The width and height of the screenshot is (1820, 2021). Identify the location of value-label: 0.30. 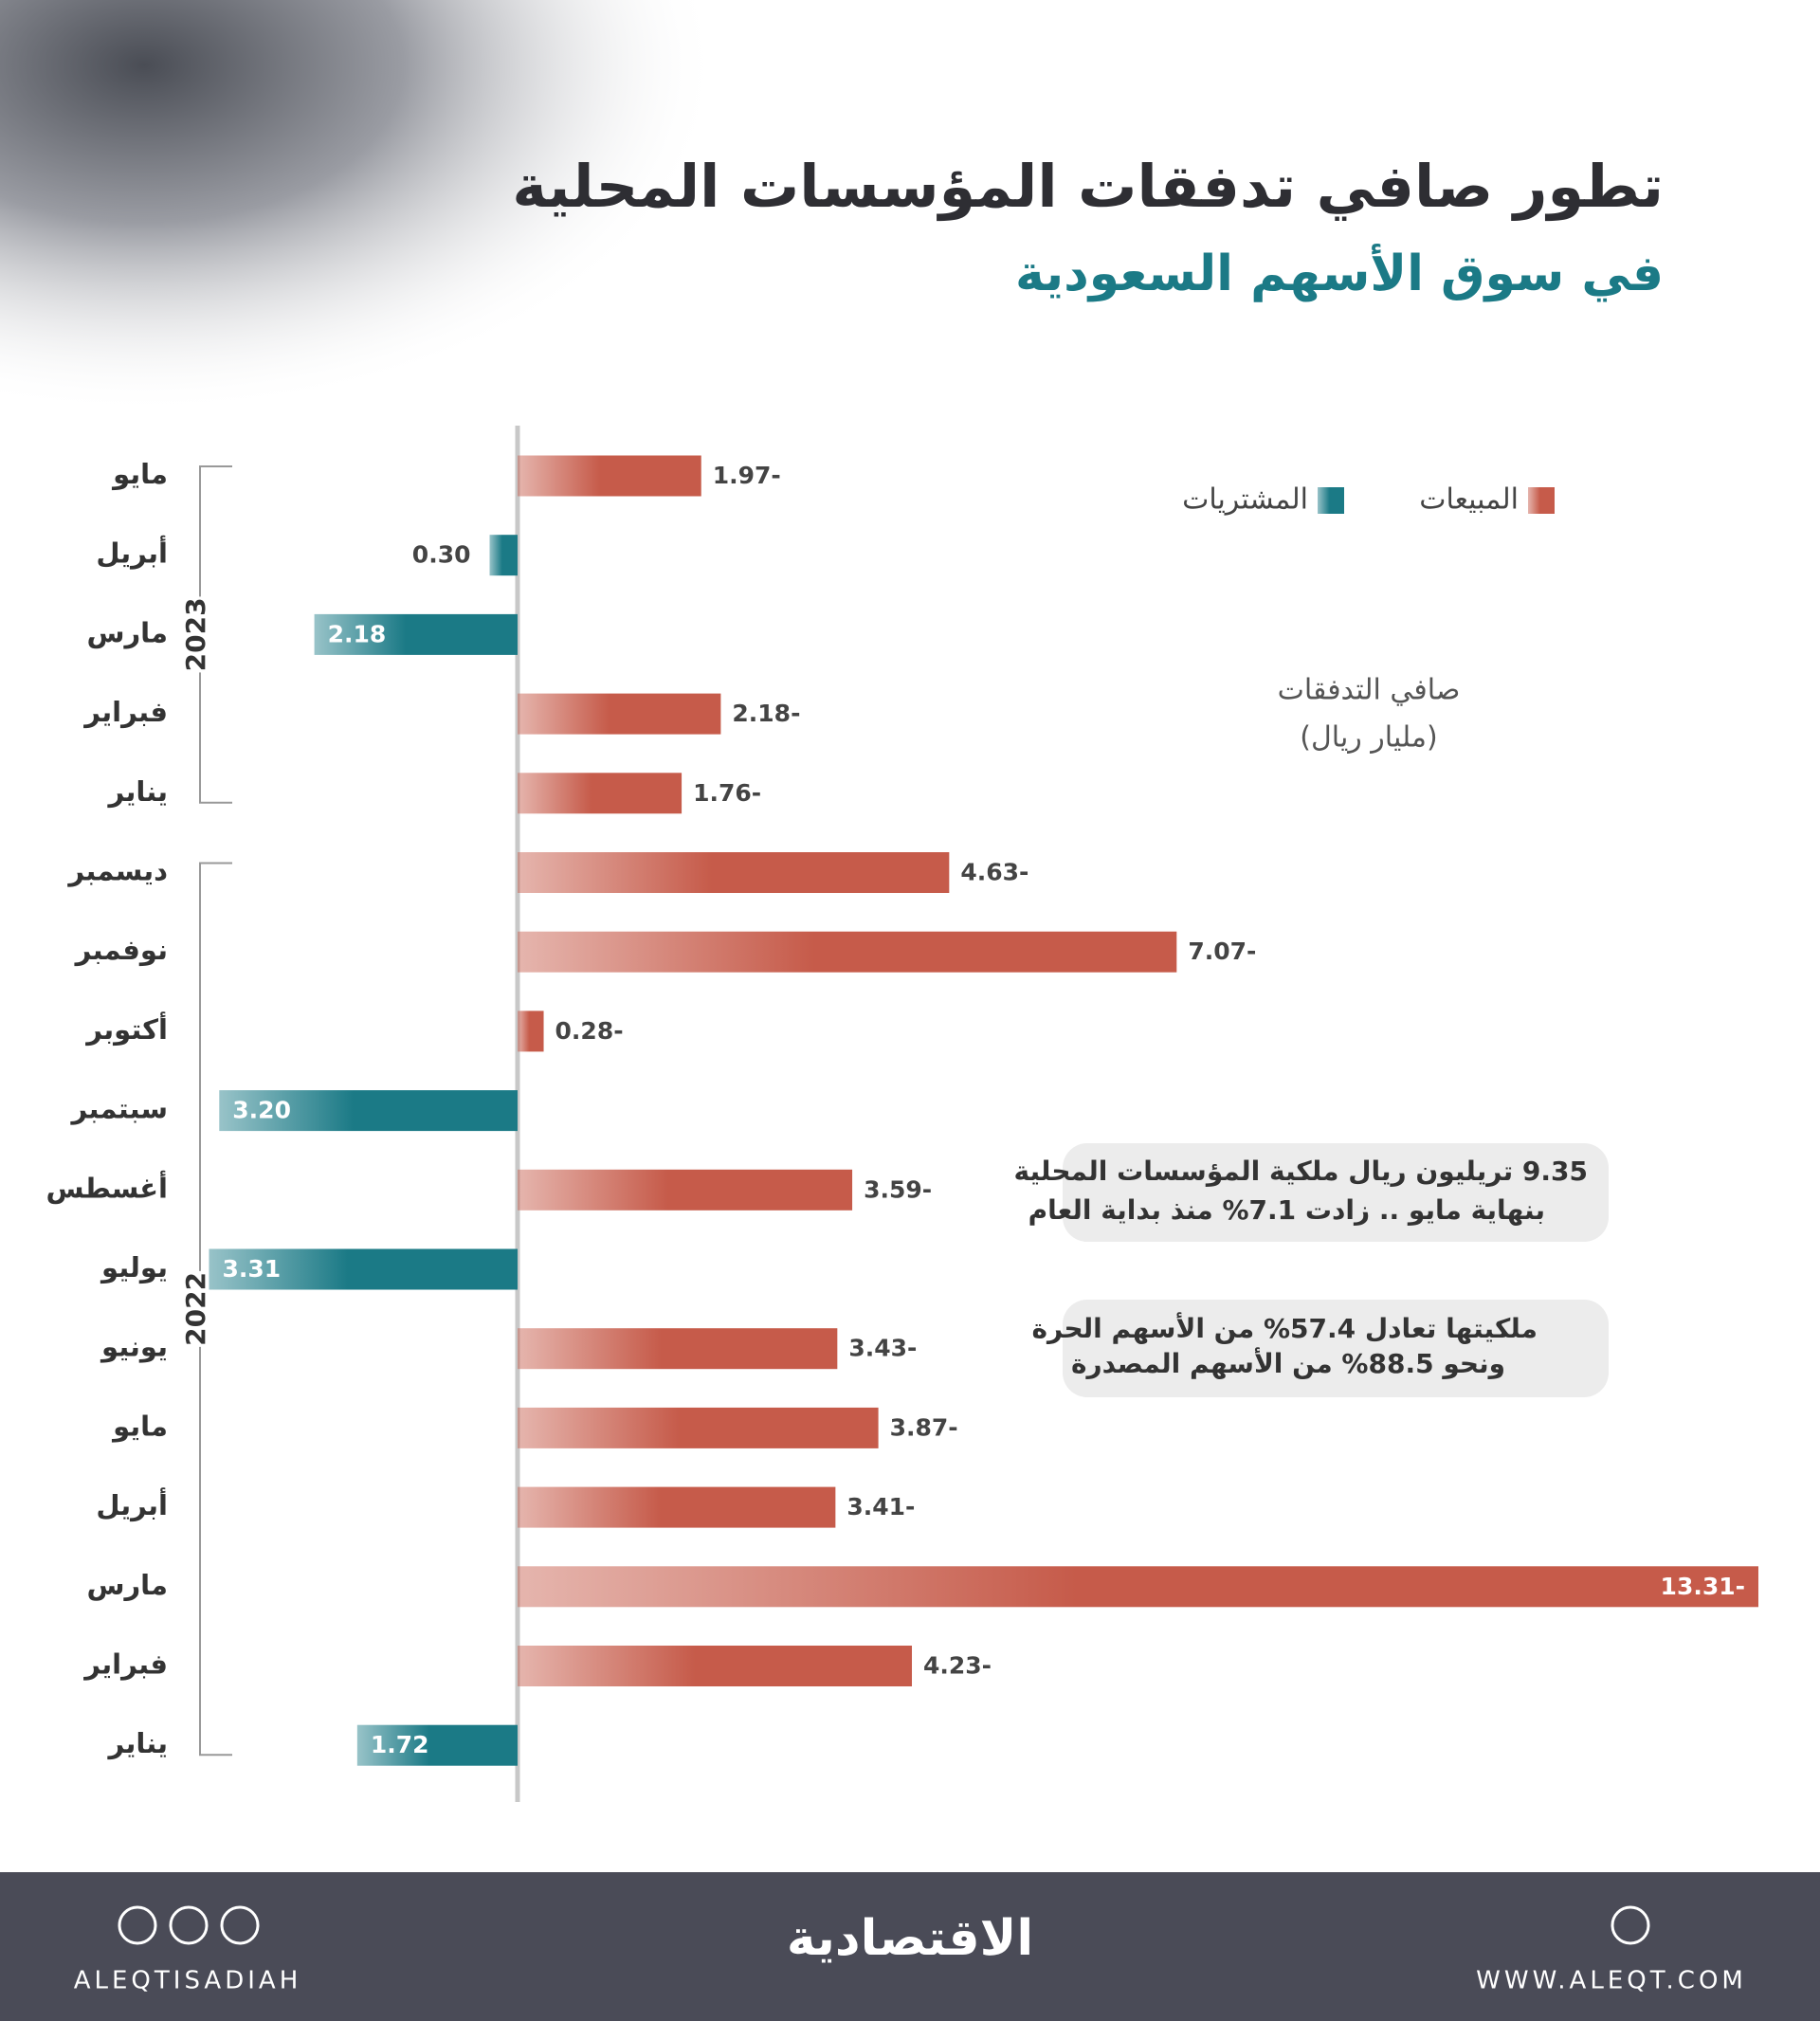
(441, 555).